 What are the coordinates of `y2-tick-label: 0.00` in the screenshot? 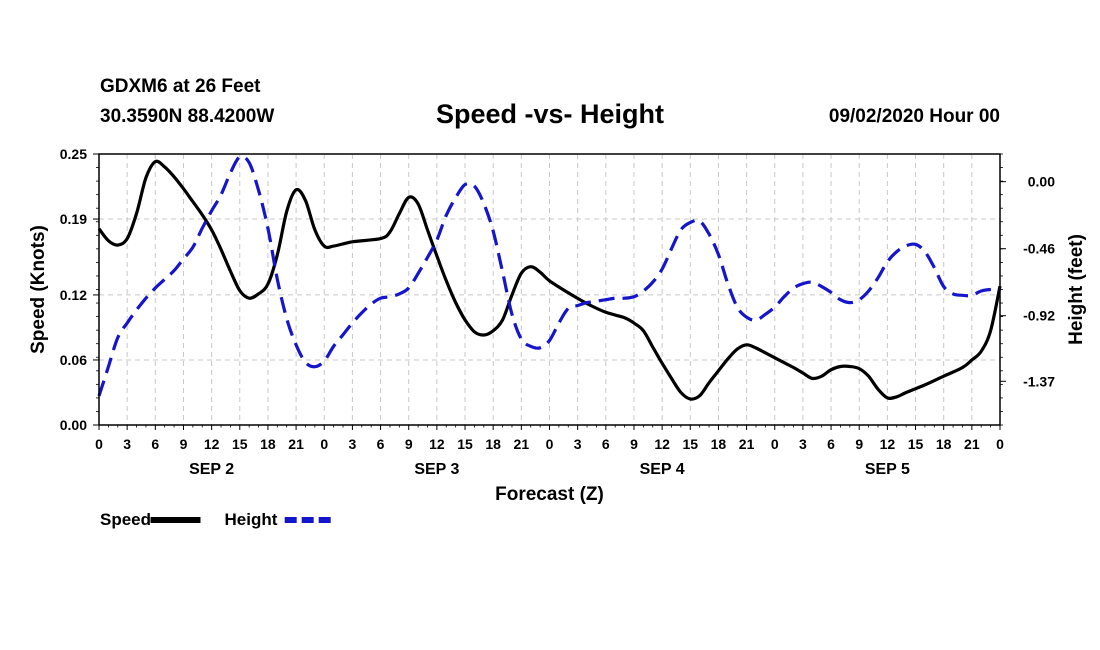 It's located at (1041, 182).